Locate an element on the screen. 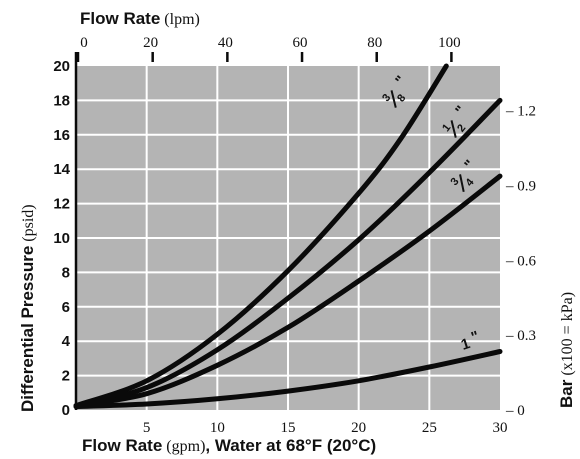 The image size is (580, 459). right-tick-label: – 0.6 is located at coordinates (521, 261).